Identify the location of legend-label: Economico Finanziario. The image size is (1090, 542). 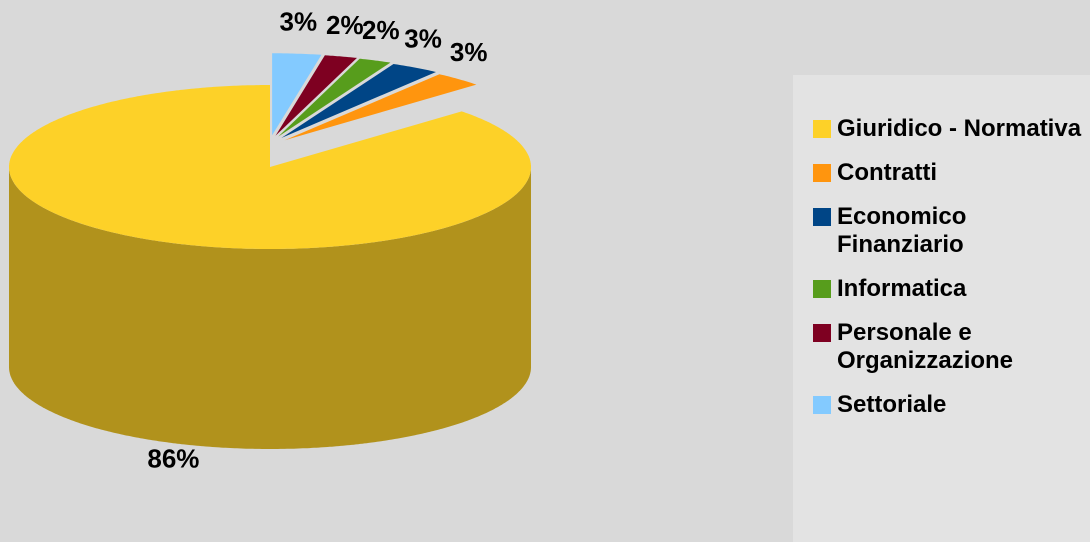
(902, 230).